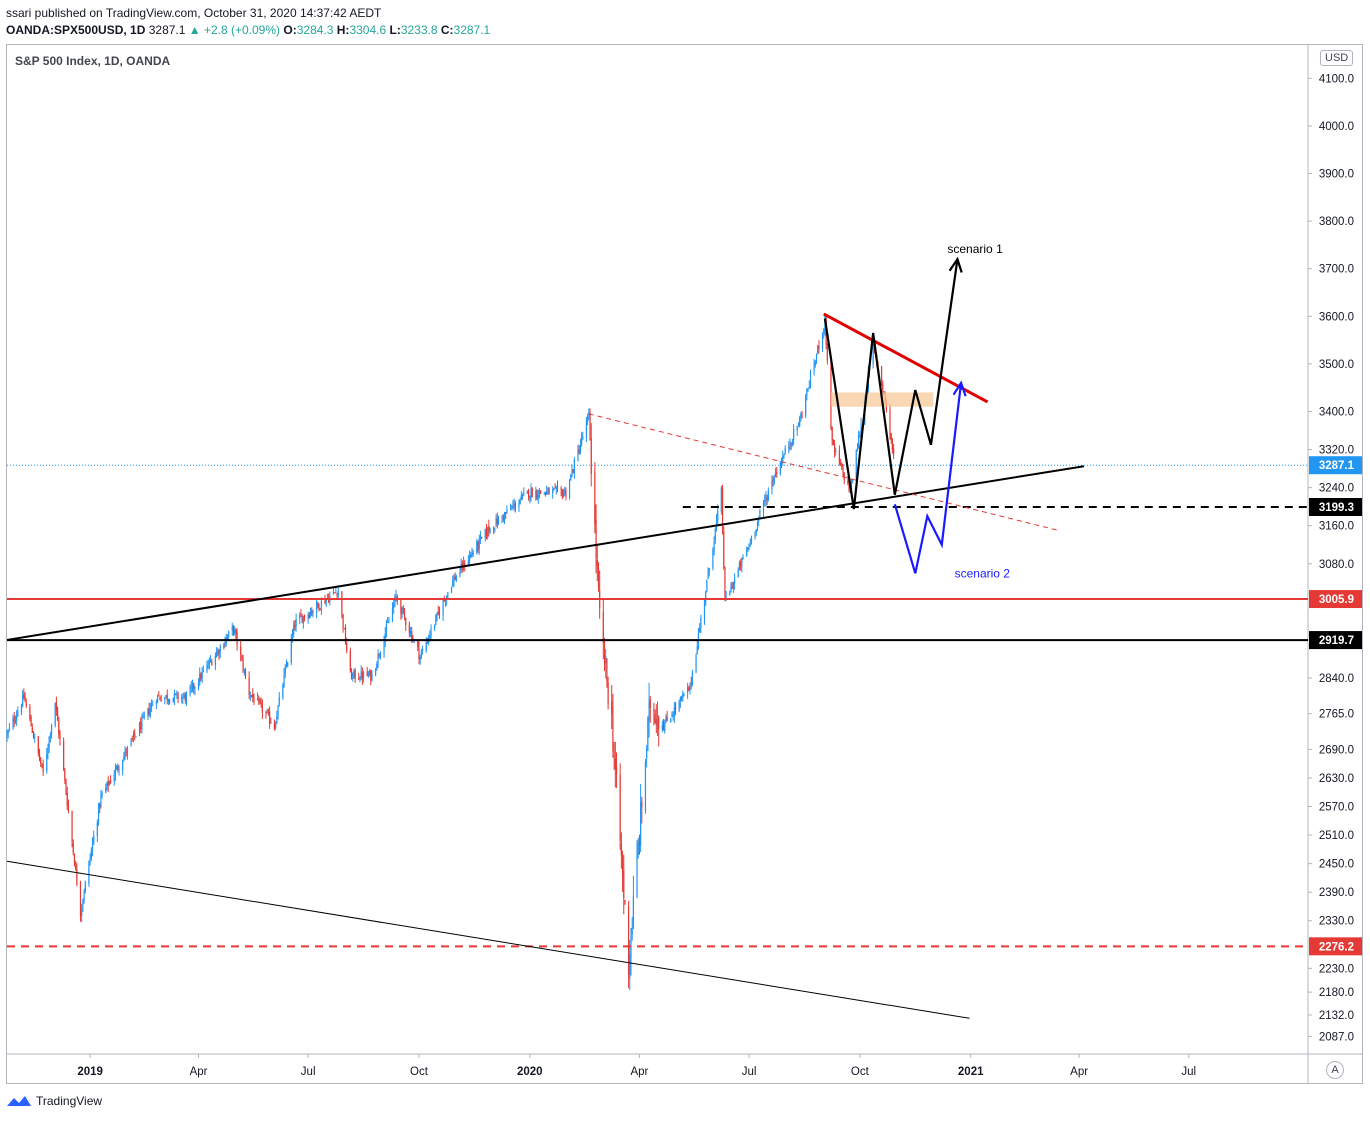 The image size is (1370, 1121). Describe the element at coordinates (1335, 1070) in the screenshot. I see `autoscale-button: A` at that location.